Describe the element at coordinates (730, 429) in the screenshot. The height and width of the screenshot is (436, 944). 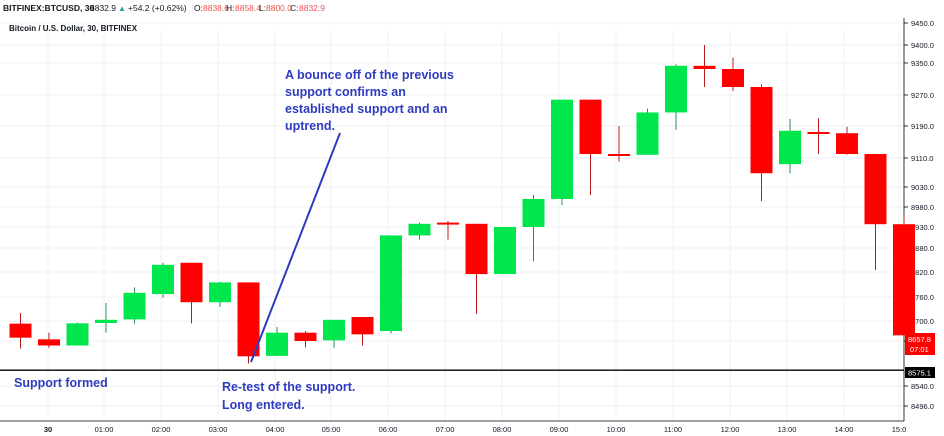
I see `x-tick-label: 12:00` at that location.